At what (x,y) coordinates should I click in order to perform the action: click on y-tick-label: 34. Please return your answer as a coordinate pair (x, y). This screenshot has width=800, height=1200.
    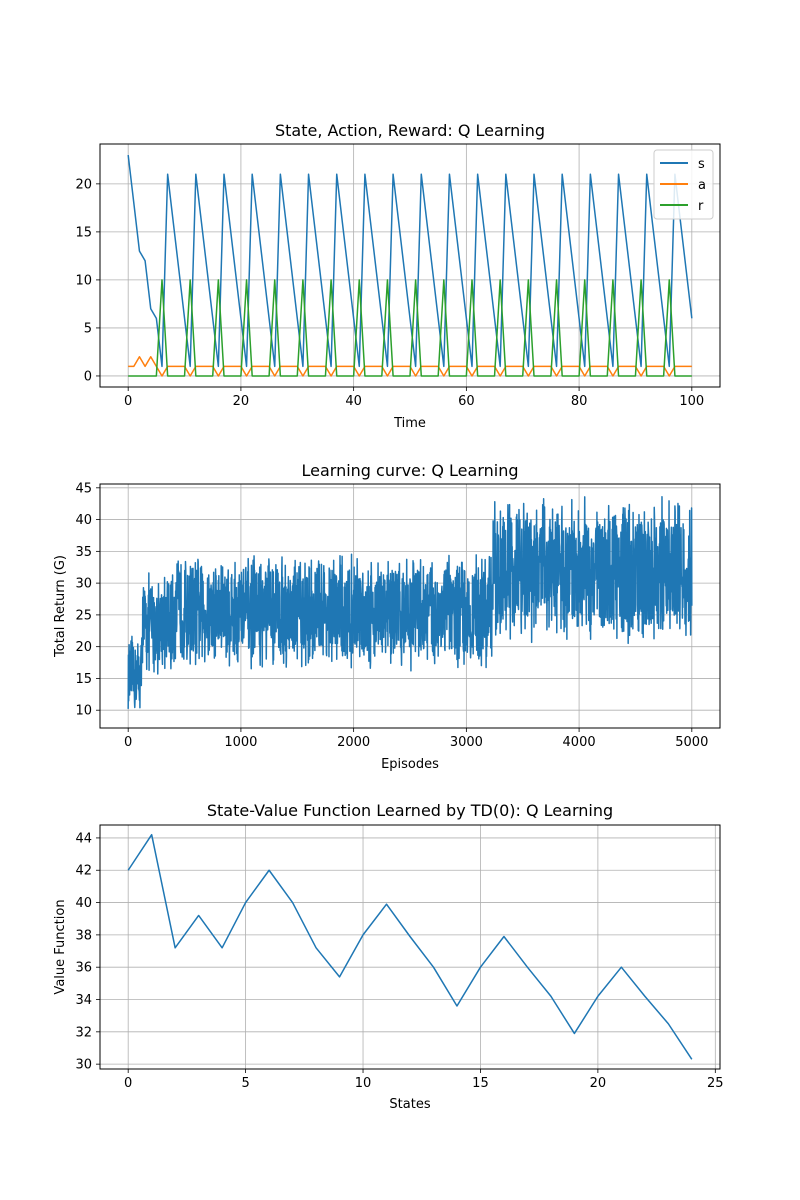
    Looking at the image, I should click on (83, 1000).